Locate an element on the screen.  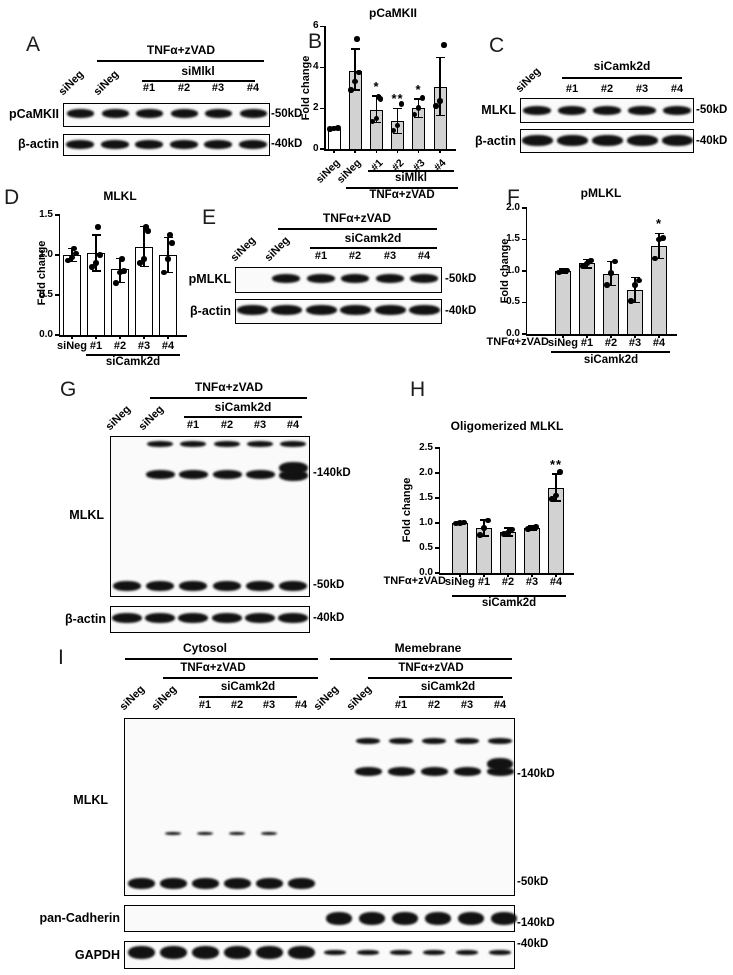
panel-h-y-tick-label: 0.0 is located at coordinates (426, 572).